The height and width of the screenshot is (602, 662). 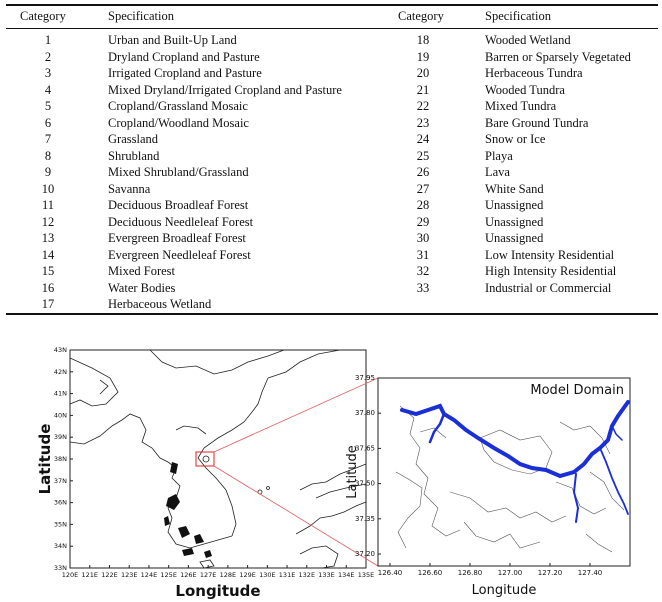 I want to click on category-specification: Low Intensity Residential, so click(x=550, y=254).